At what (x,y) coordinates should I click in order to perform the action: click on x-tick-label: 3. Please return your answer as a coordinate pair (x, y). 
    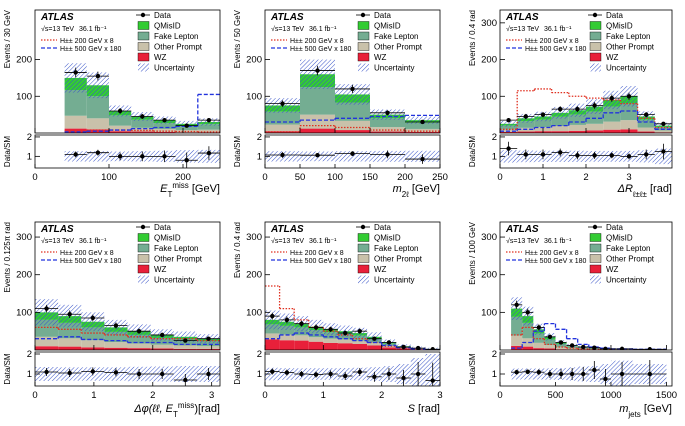
    Looking at the image, I should click on (628, 177).